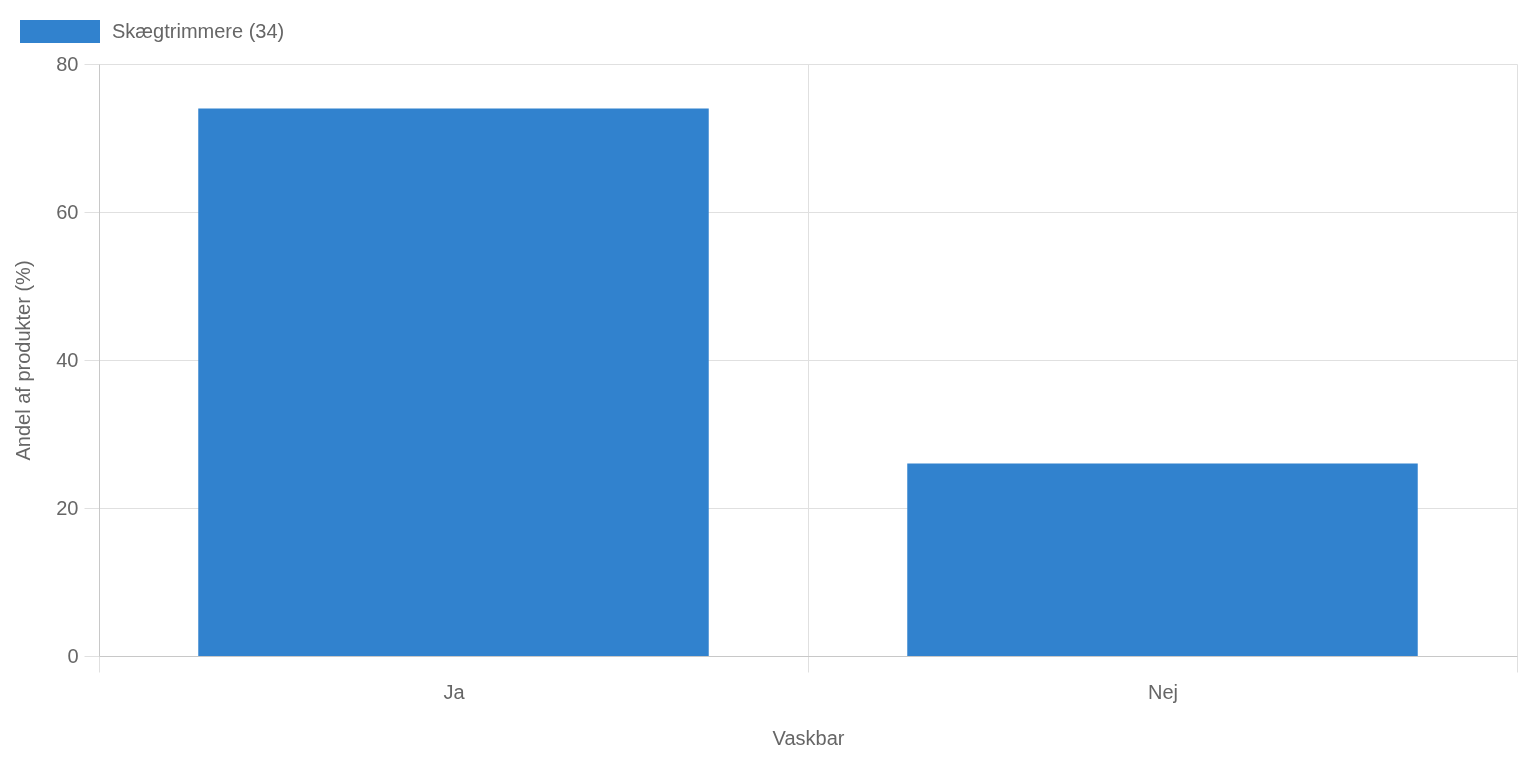  Describe the element at coordinates (67, 507) in the screenshot. I see `y-tick-label: 20` at that location.